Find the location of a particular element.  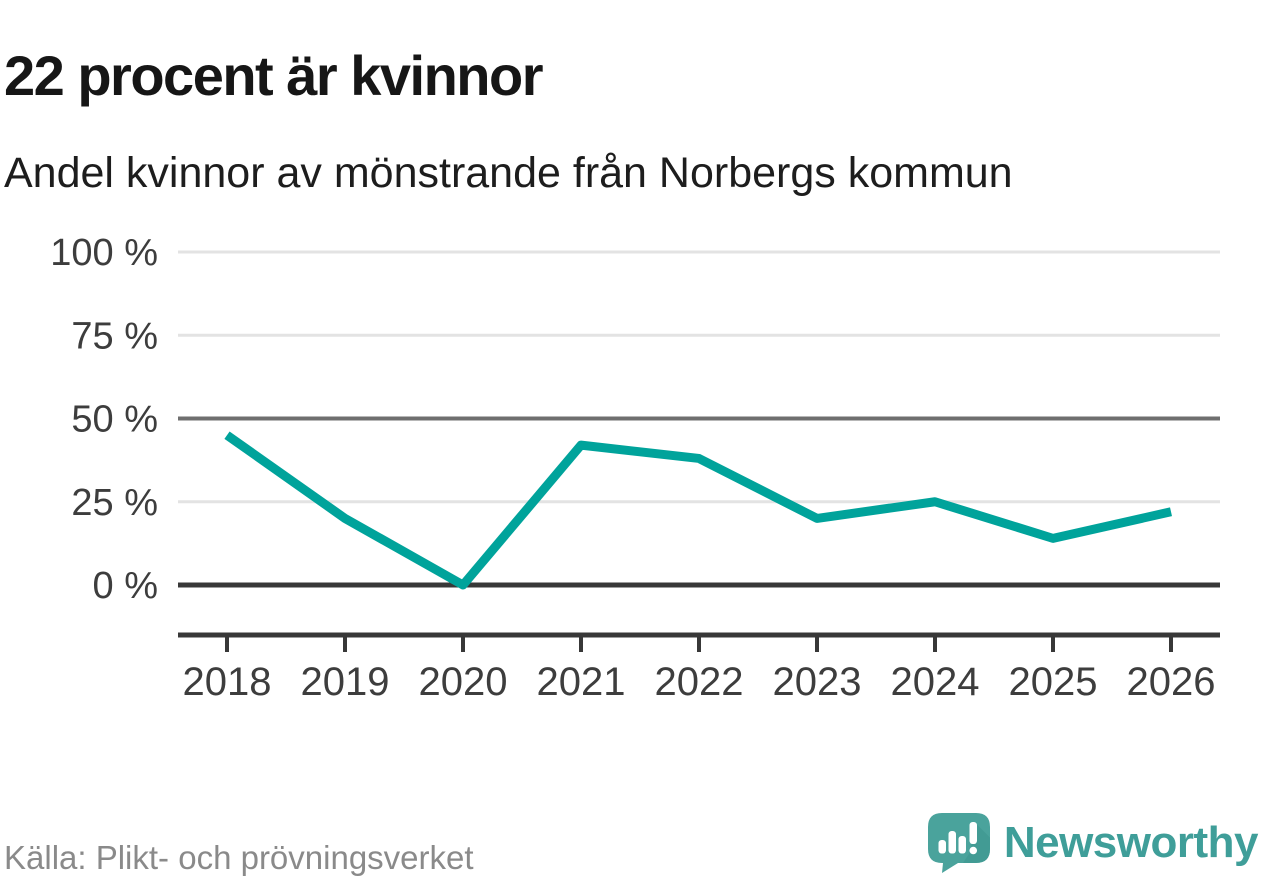

x-axis-label: 2021 is located at coordinates (581, 682).